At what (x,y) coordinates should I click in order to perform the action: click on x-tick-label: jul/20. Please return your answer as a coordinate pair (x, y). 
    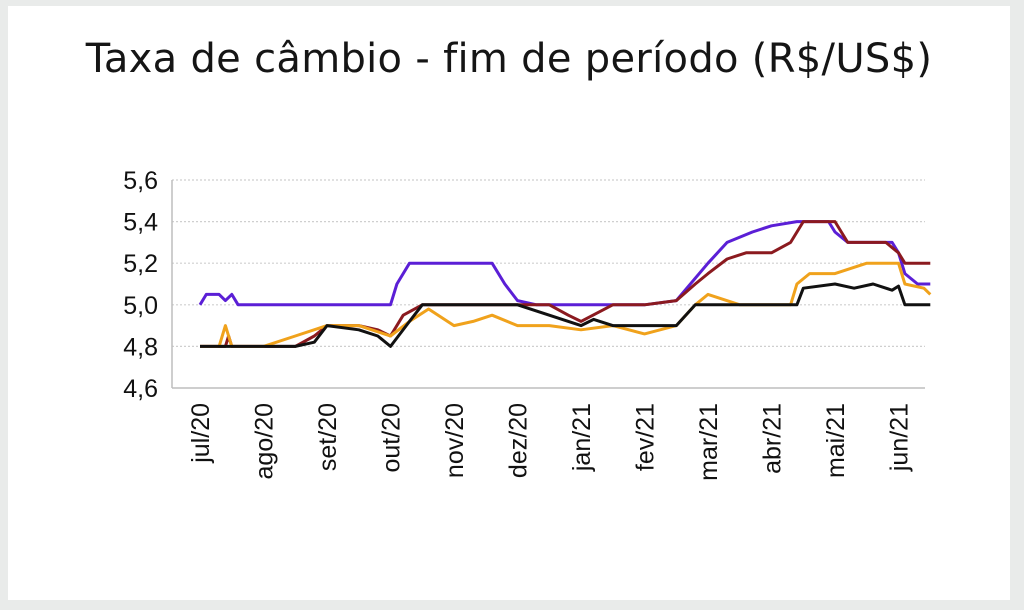
    Looking at the image, I should click on (201, 433).